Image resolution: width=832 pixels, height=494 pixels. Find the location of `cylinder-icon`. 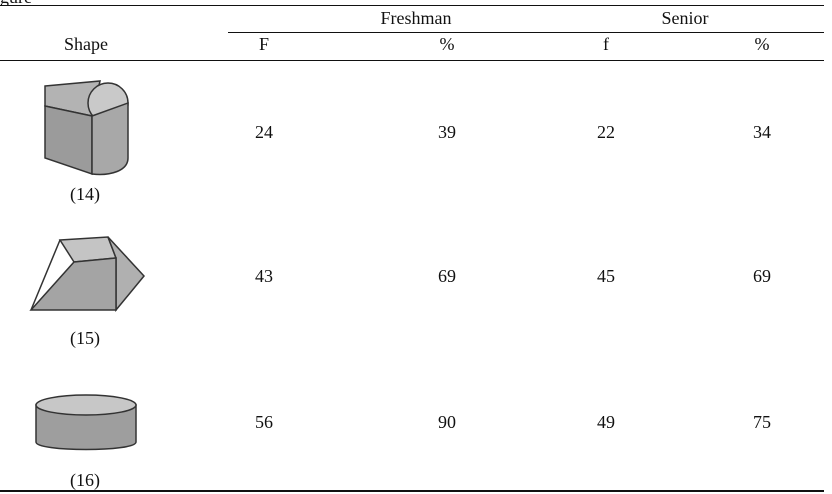

cylinder-icon is located at coordinates (86, 422).